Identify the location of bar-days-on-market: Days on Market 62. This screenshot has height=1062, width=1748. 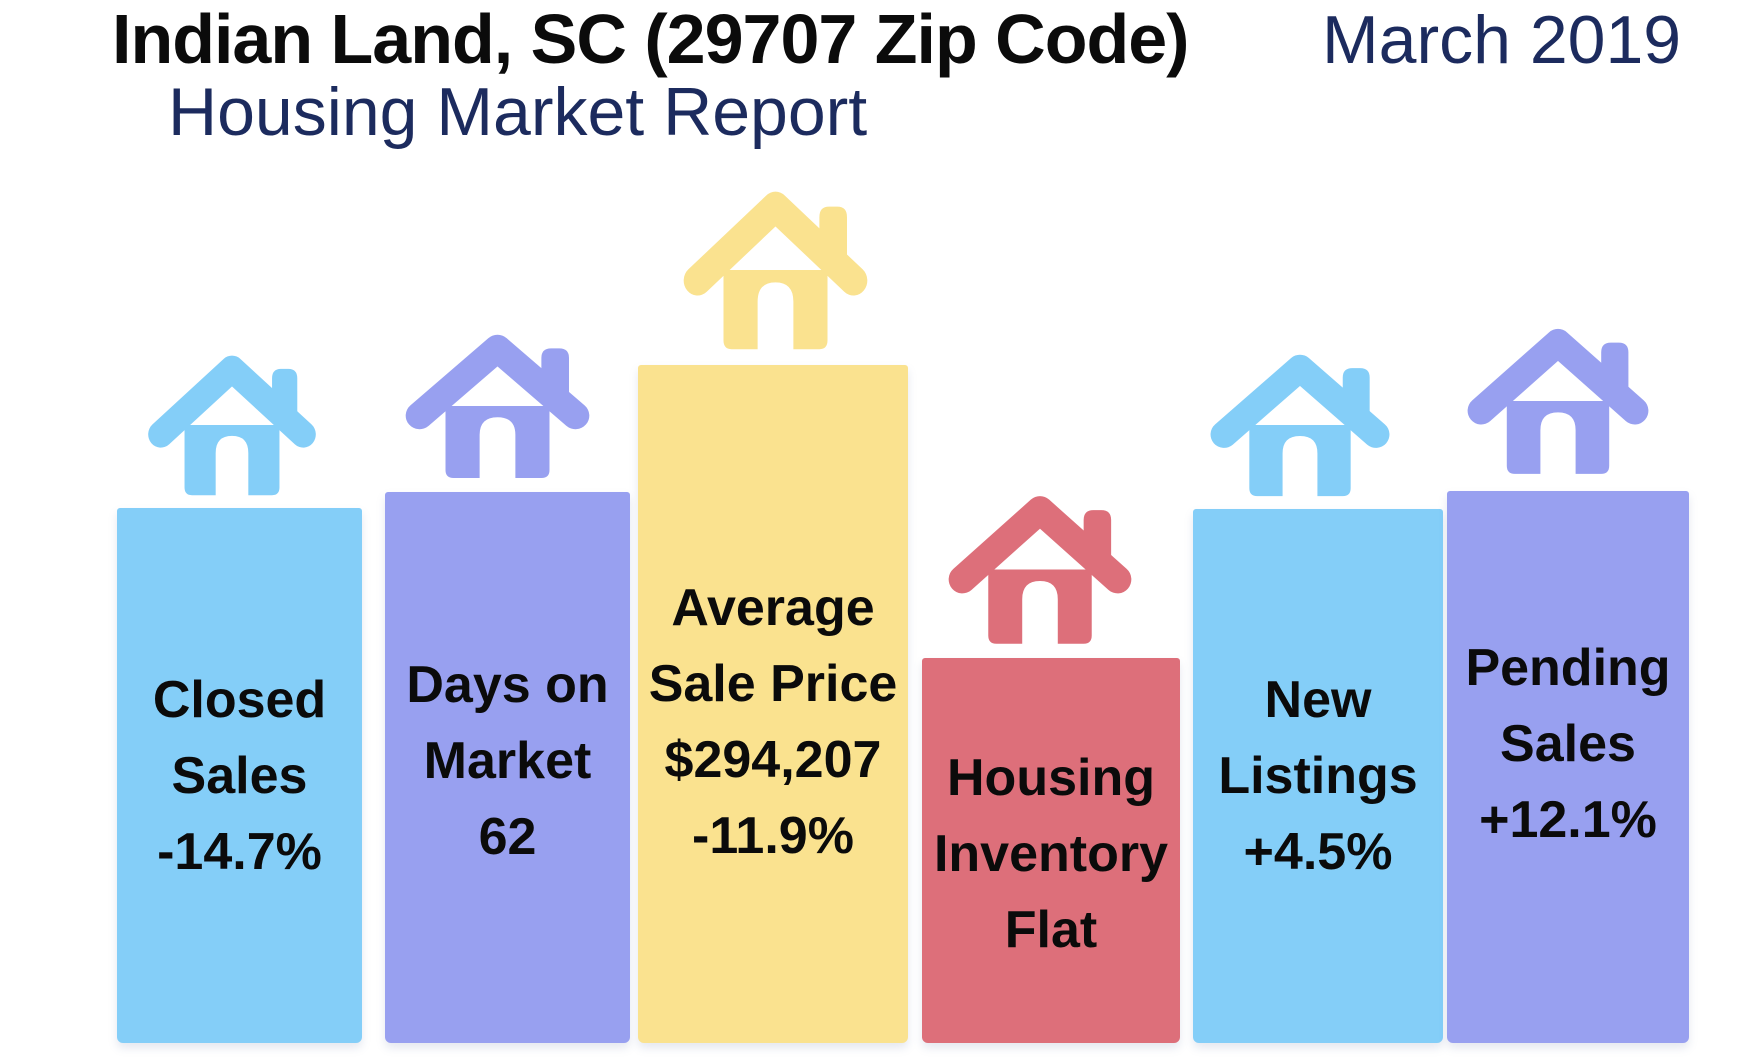
(507, 767).